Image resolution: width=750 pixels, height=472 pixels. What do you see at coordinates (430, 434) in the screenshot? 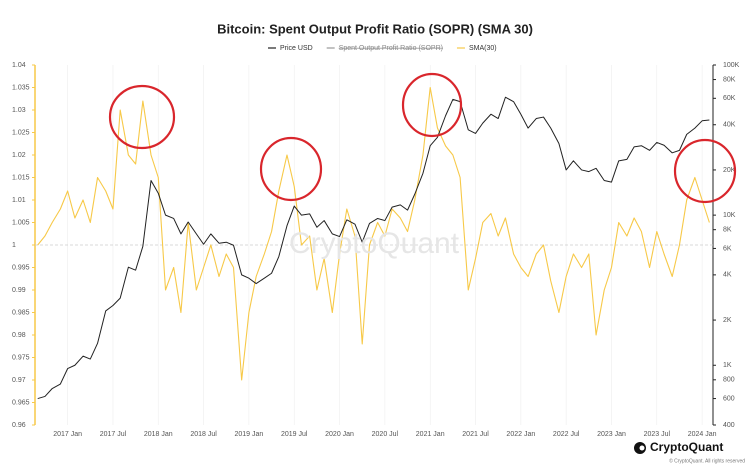
I see `x-tick-label: 2021 Jan` at bounding box center [430, 434].